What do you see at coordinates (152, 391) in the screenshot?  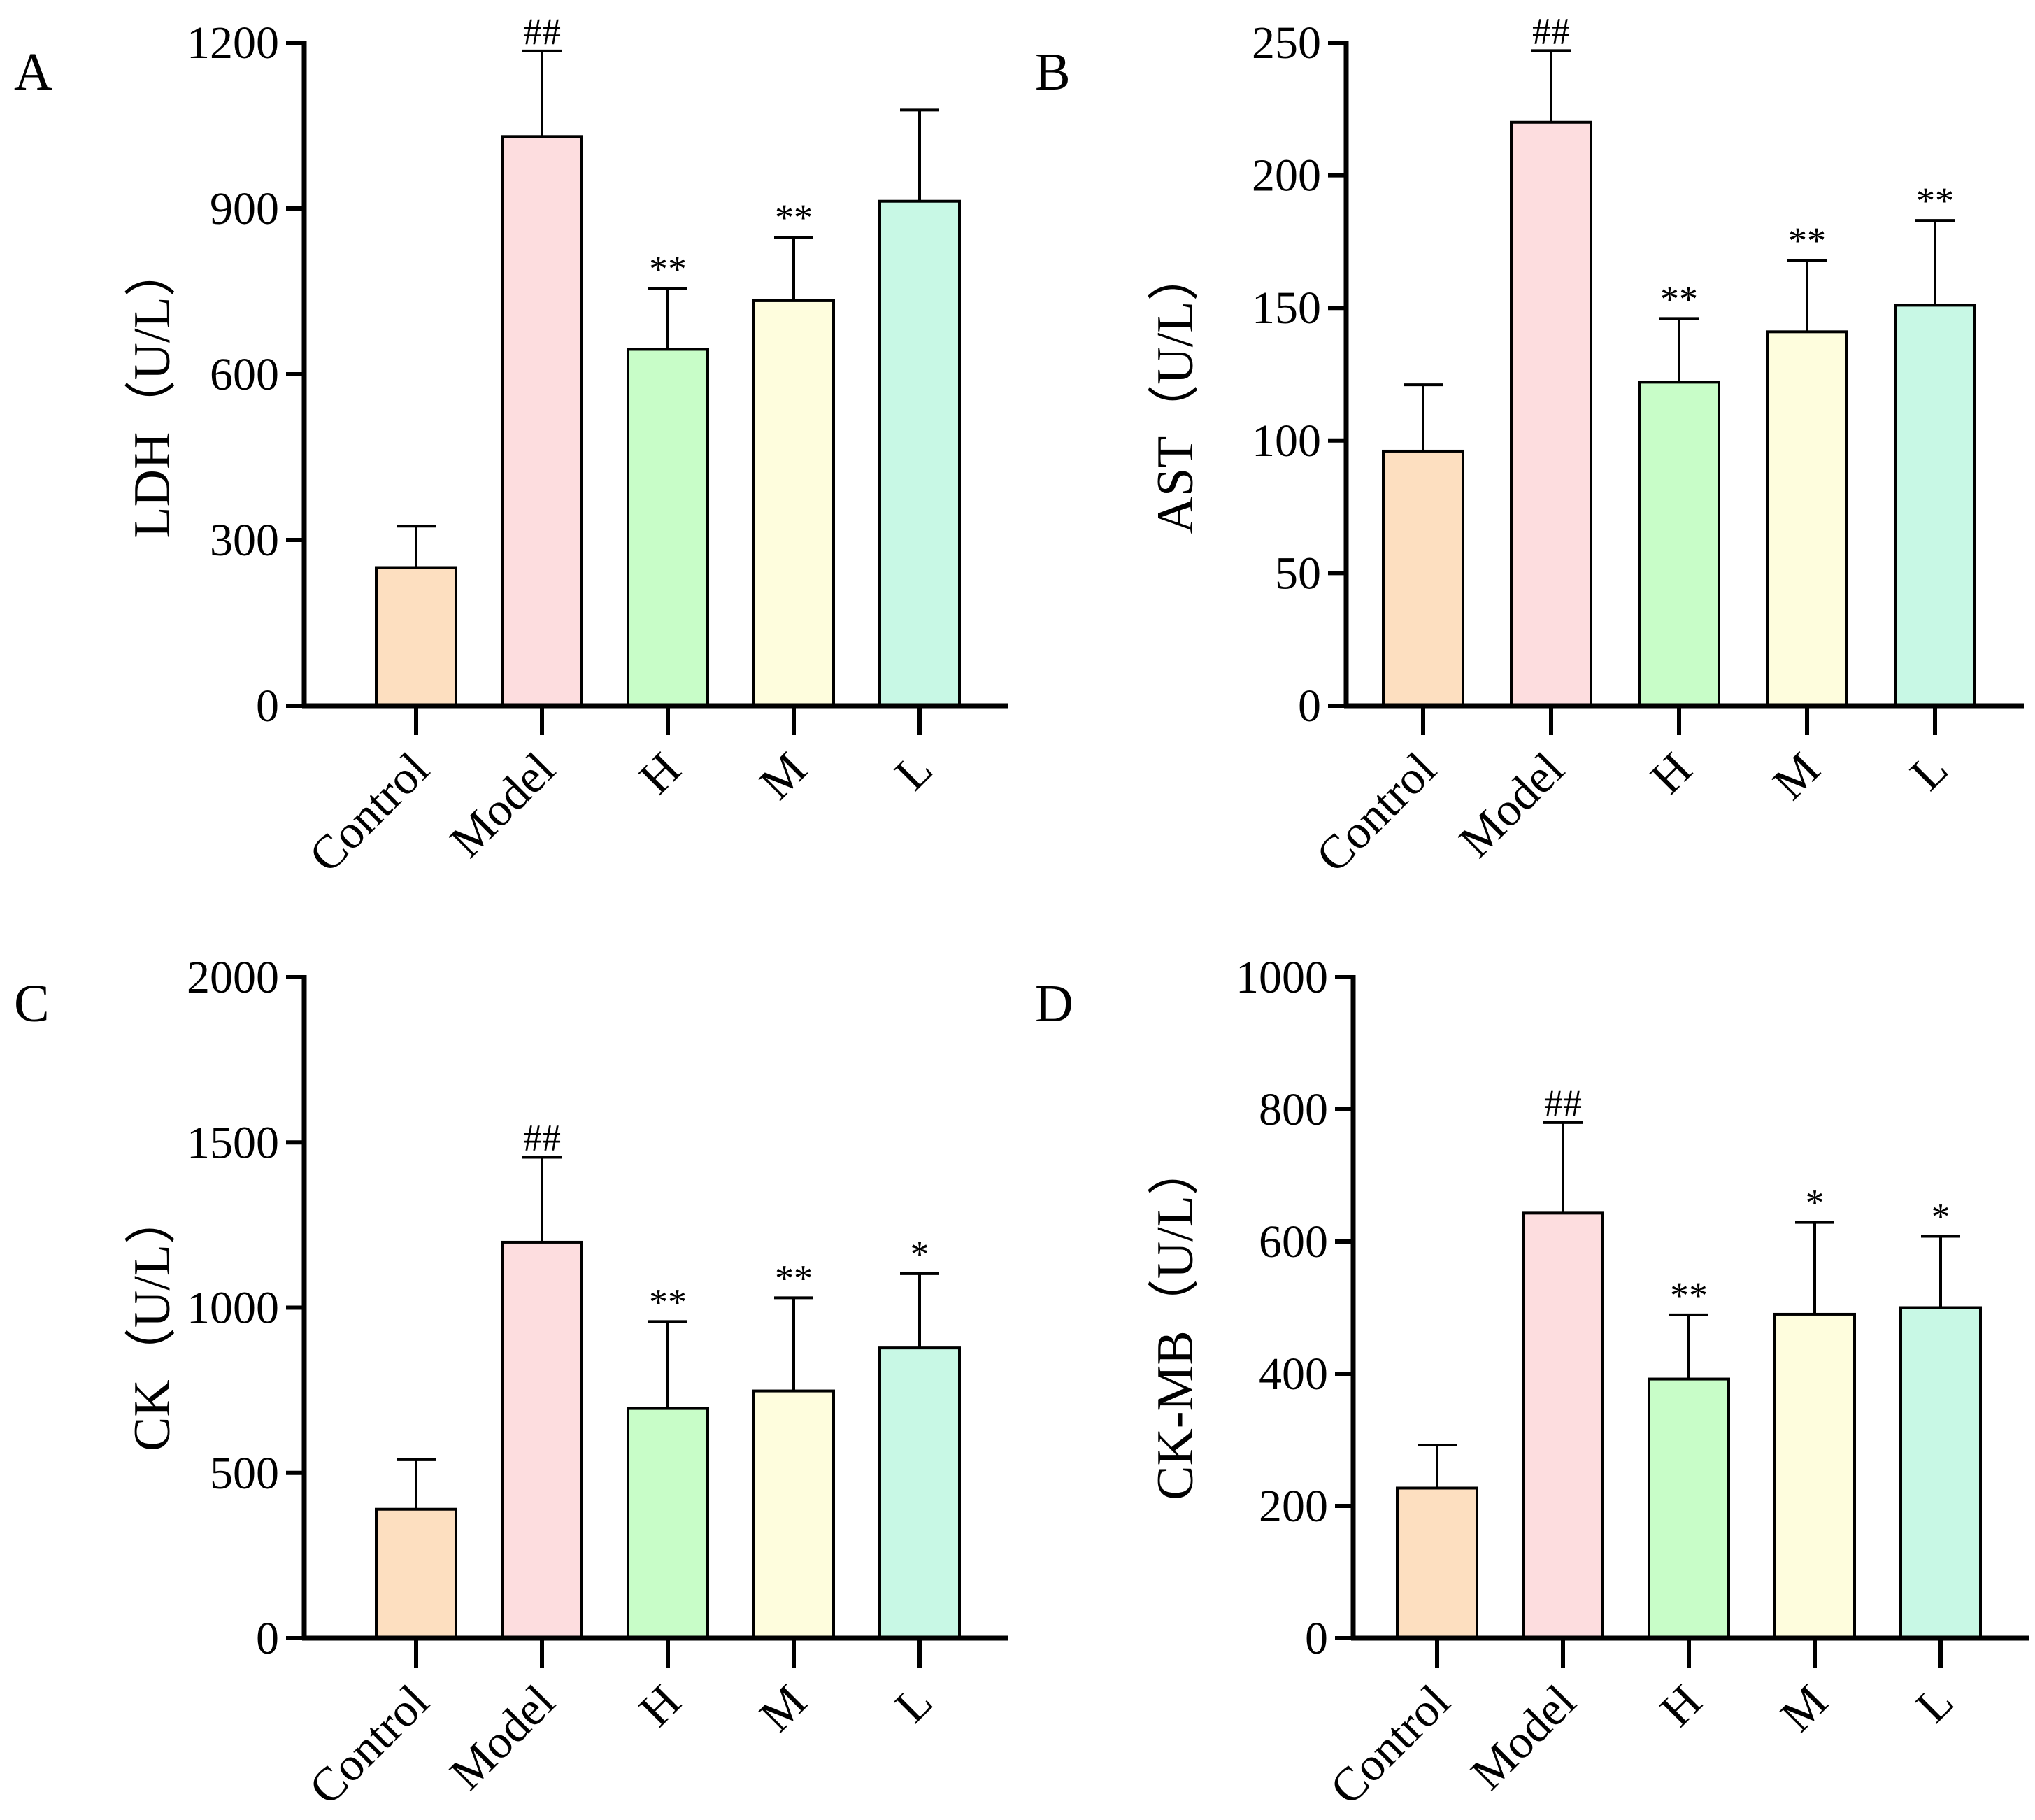 I see `y-axis-title: LDH（U/L）` at bounding box center [152, 391].